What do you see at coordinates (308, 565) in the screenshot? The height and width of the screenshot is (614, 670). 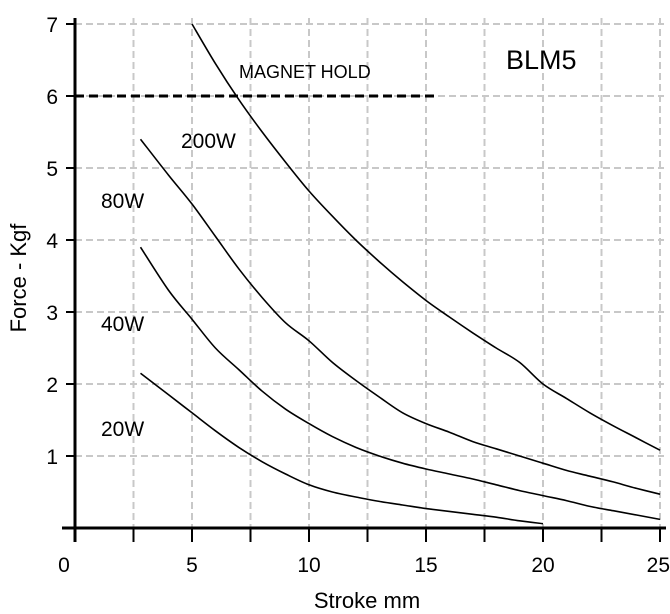 I see `x-tick-label: 10` at bounding box center [308, 565].